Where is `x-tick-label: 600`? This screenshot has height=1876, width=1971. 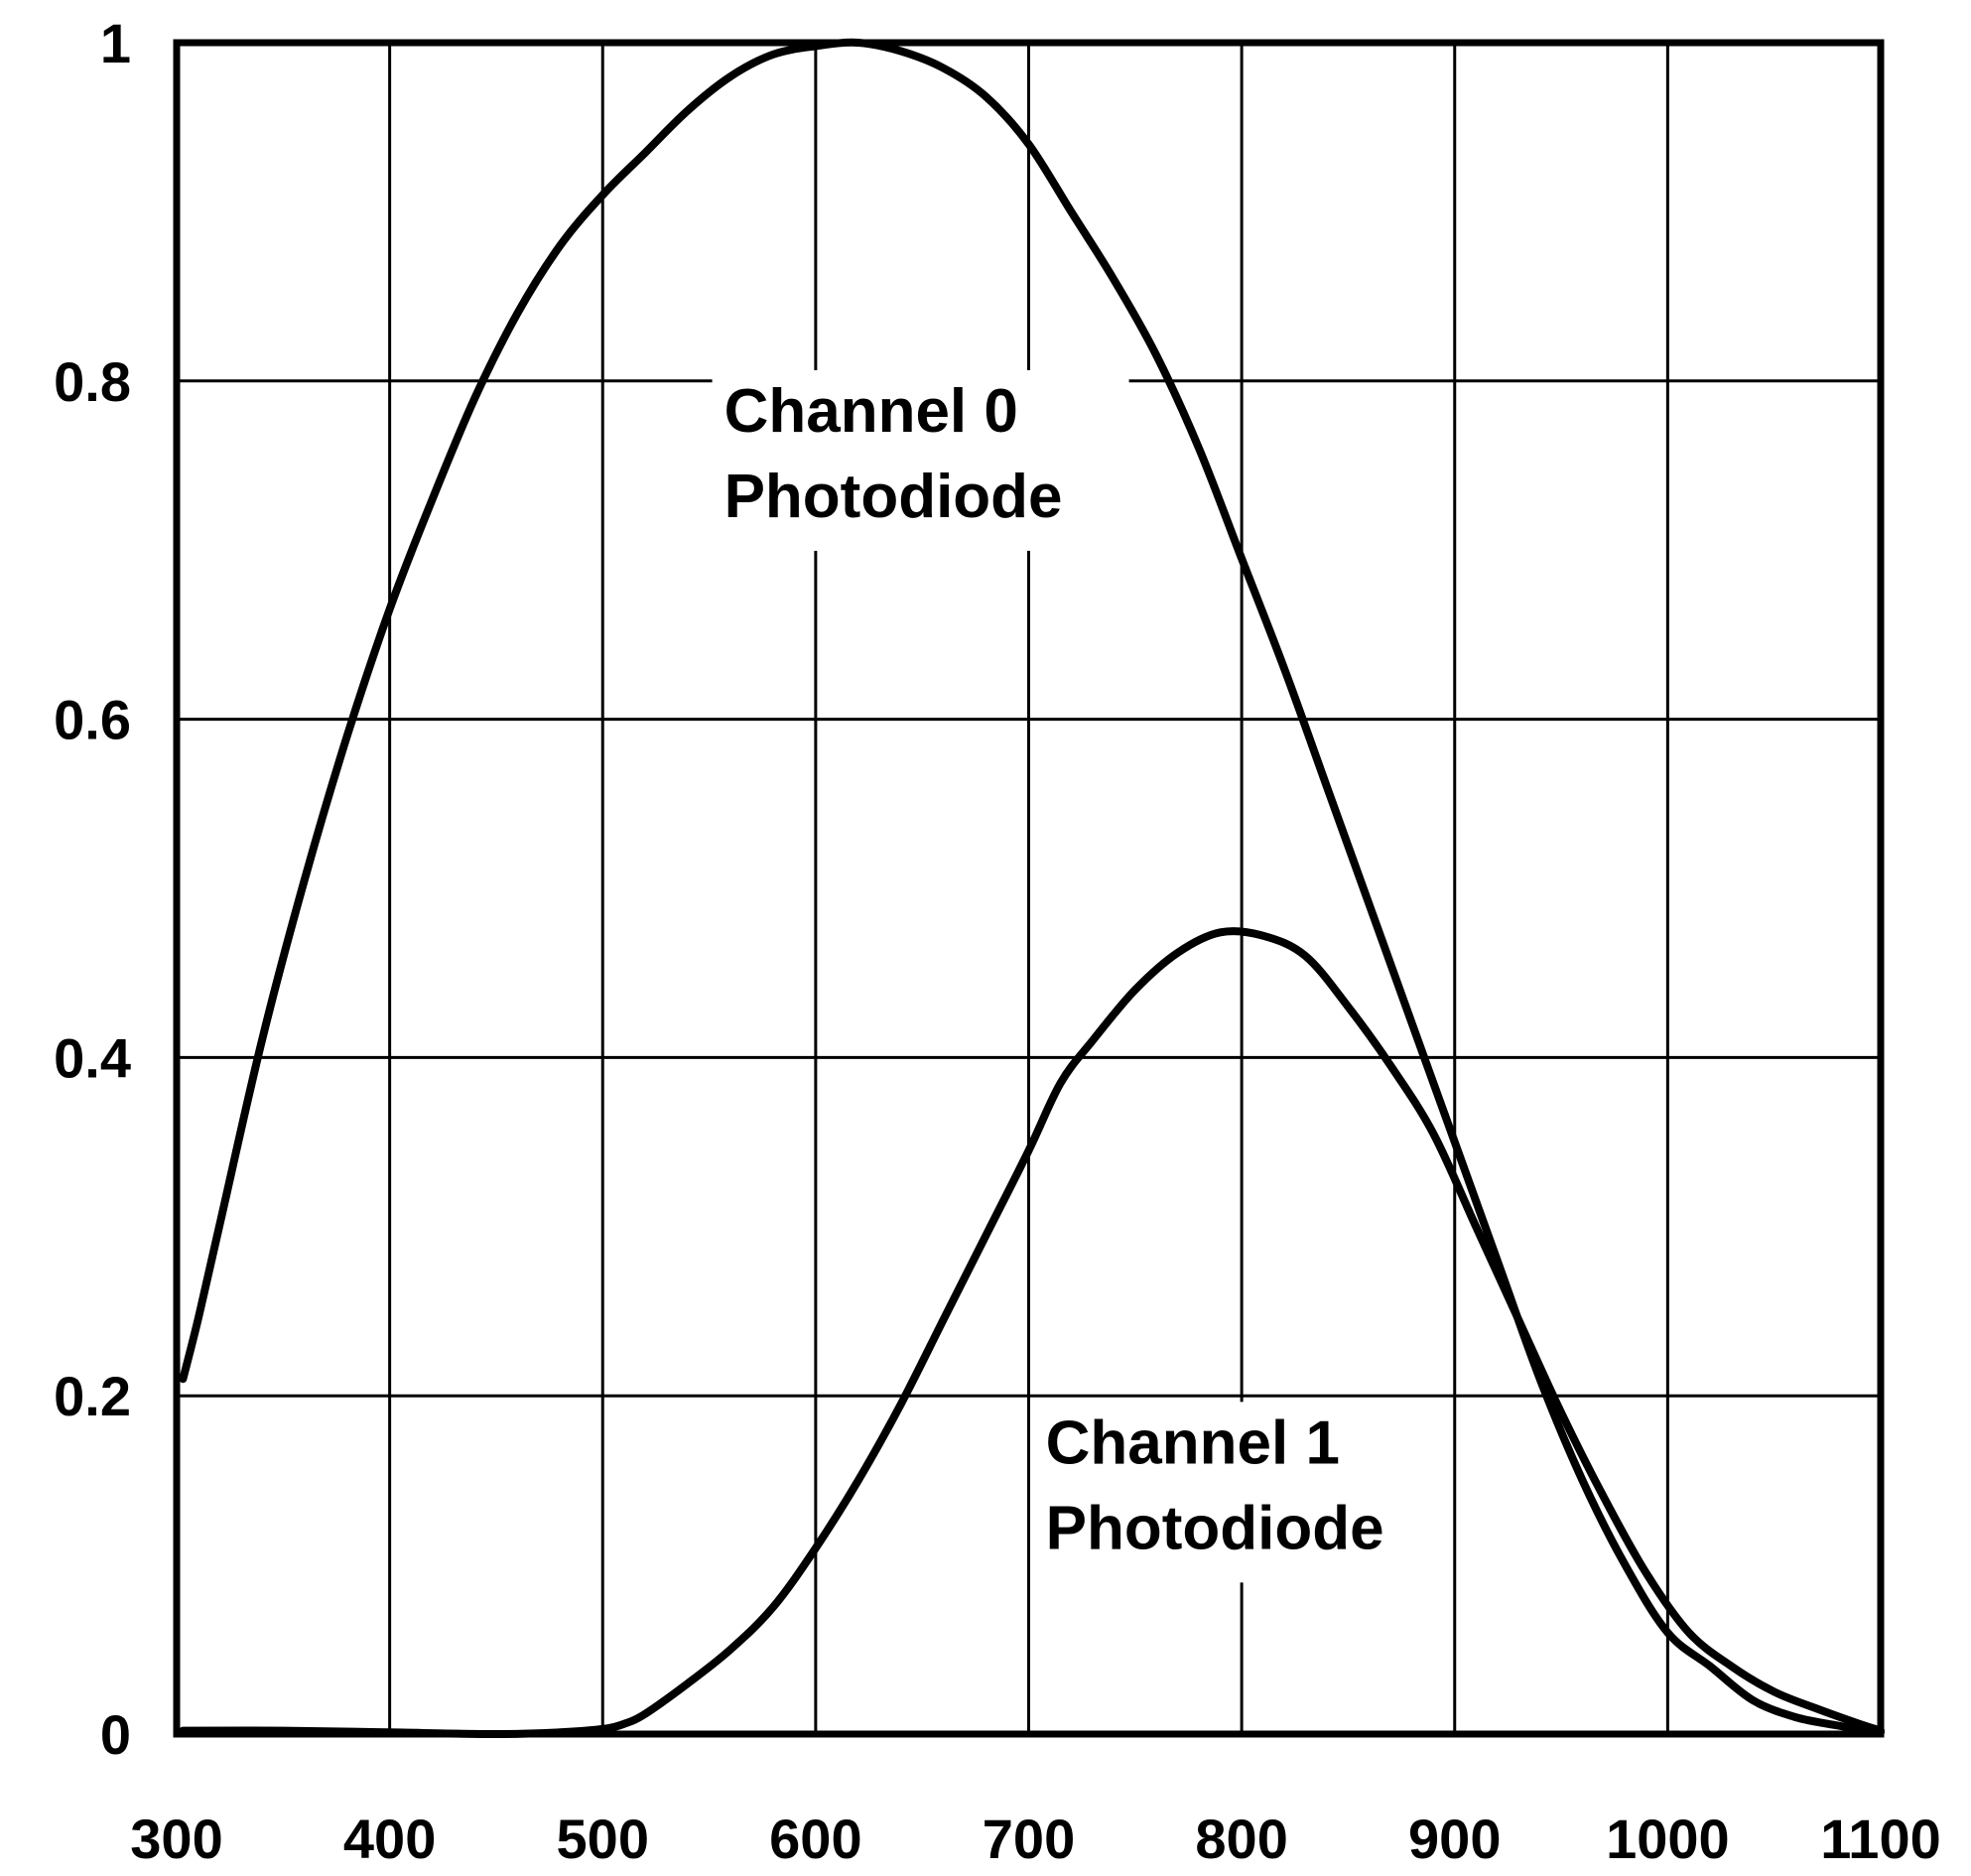
x-tick-label: 600 is located at coordinates (815, 1839).